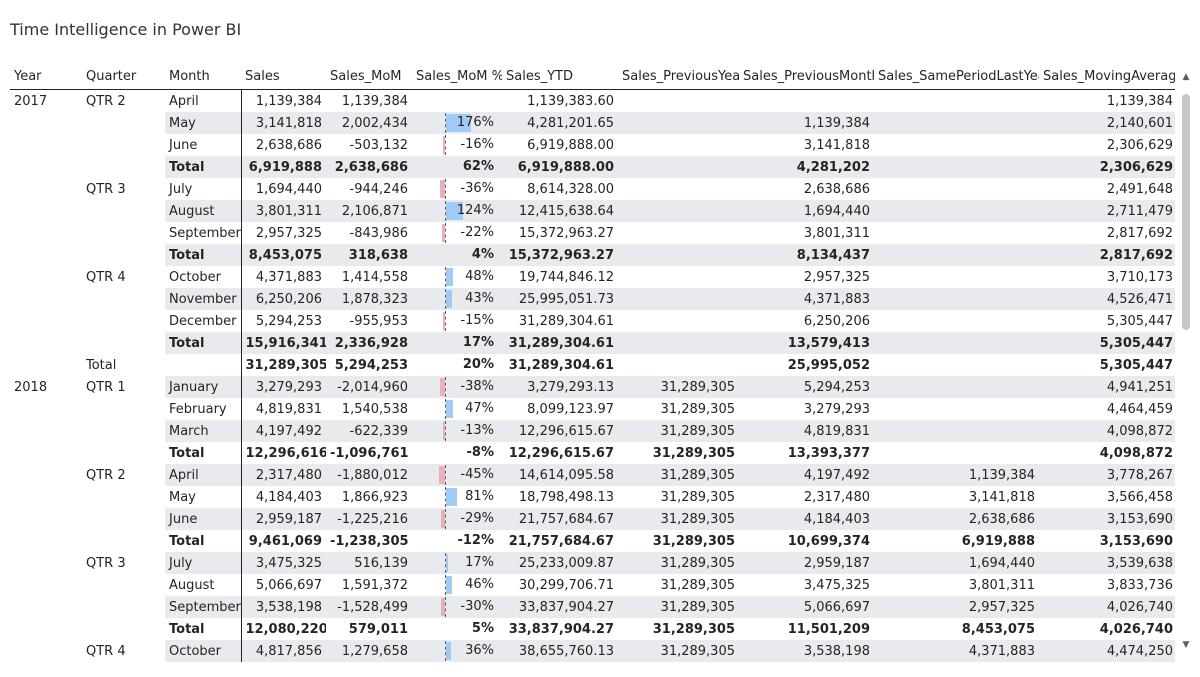 This screenshot has height=677, width=1200. I want to click on sales-moving-average-cell: 5,305,447, so click(1136, 365).